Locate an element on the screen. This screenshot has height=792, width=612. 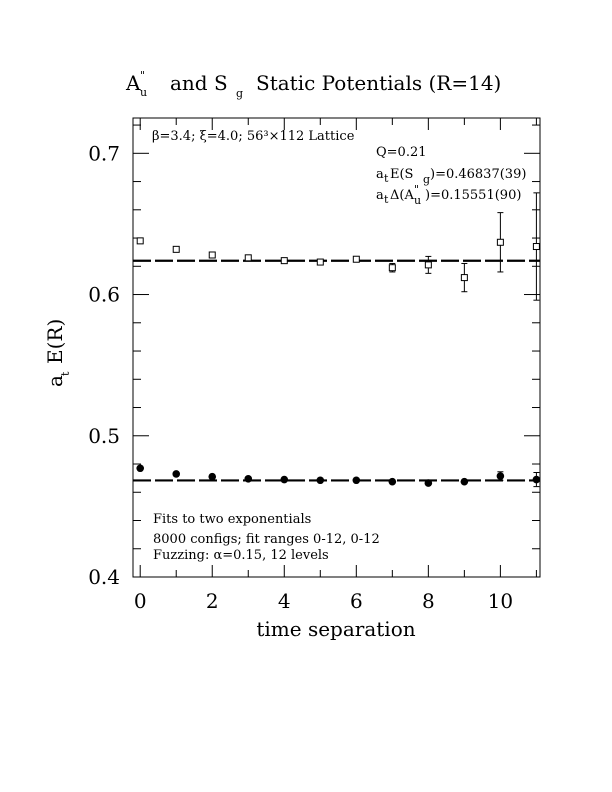
x-tick-label: 6 is located at coordinates (356, 601).